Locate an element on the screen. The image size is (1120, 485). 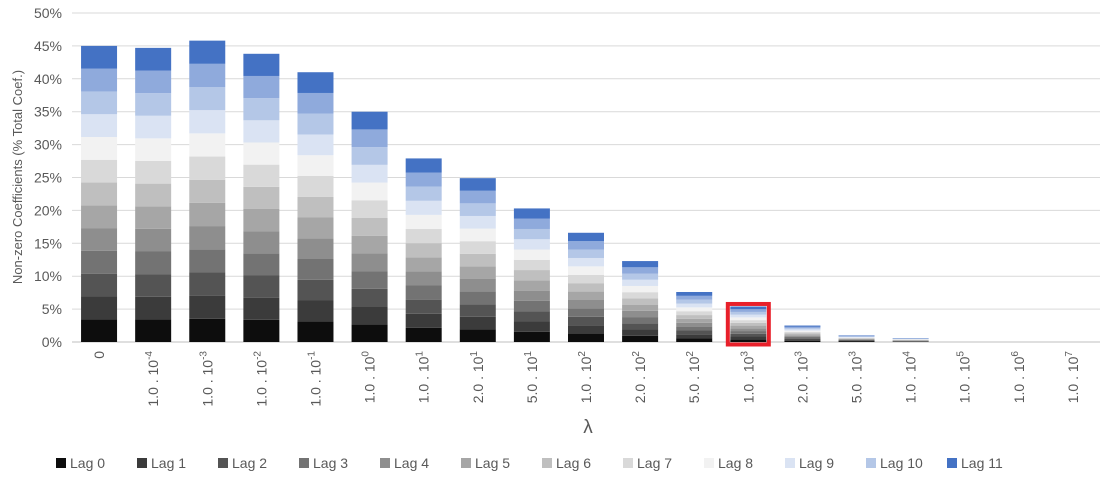
y-tick-label: 45% is located at coordinates (48, 46).